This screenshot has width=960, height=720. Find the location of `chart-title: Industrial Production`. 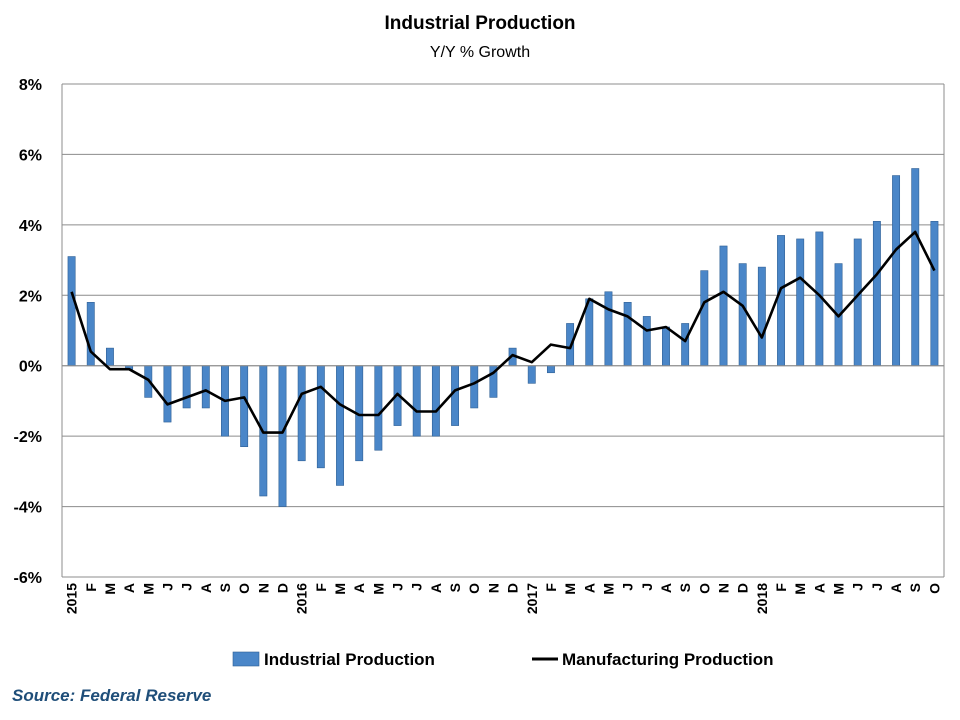

chart-title: Industrial Production is located at coordinates (479, 23).